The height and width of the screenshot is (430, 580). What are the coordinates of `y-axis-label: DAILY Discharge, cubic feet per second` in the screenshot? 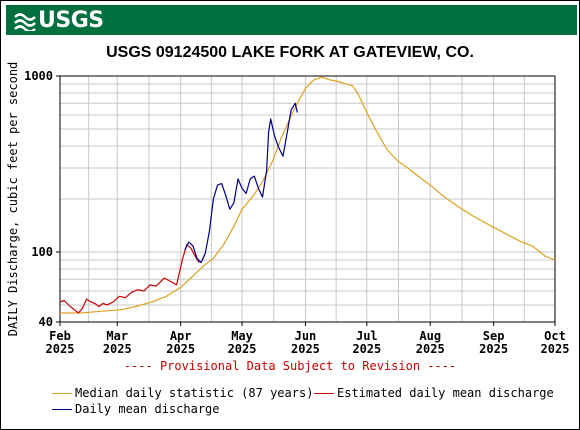 It's located at (13, 199).